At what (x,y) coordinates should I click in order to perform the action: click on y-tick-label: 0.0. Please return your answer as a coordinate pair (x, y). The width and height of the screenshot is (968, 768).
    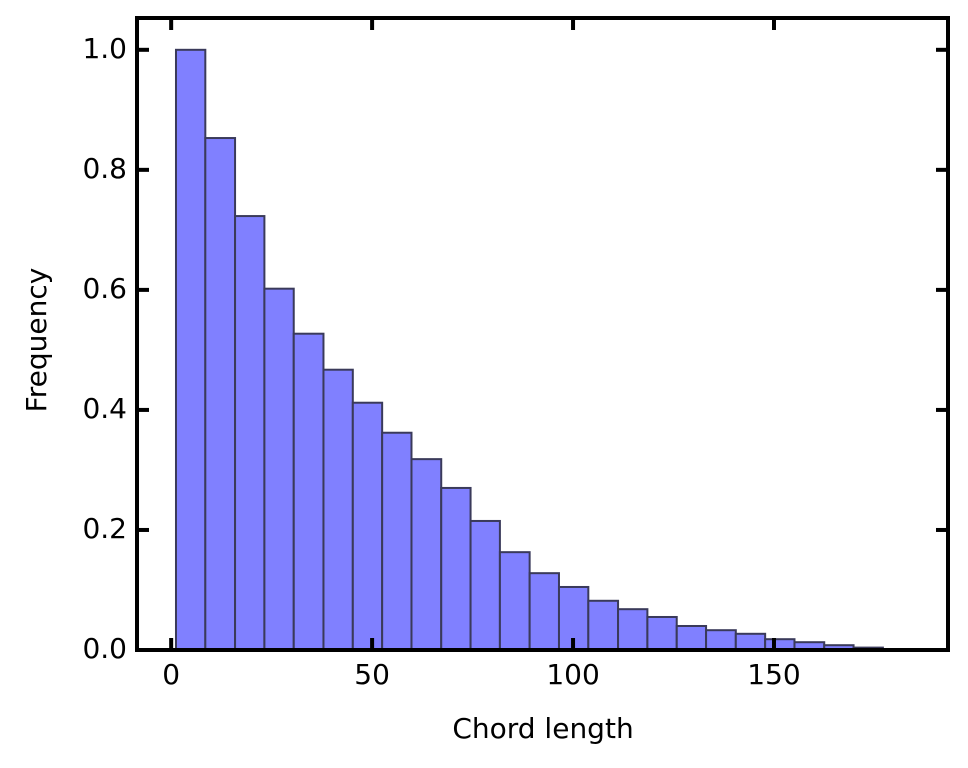
    Looking at the image, I should click on (104, 648).